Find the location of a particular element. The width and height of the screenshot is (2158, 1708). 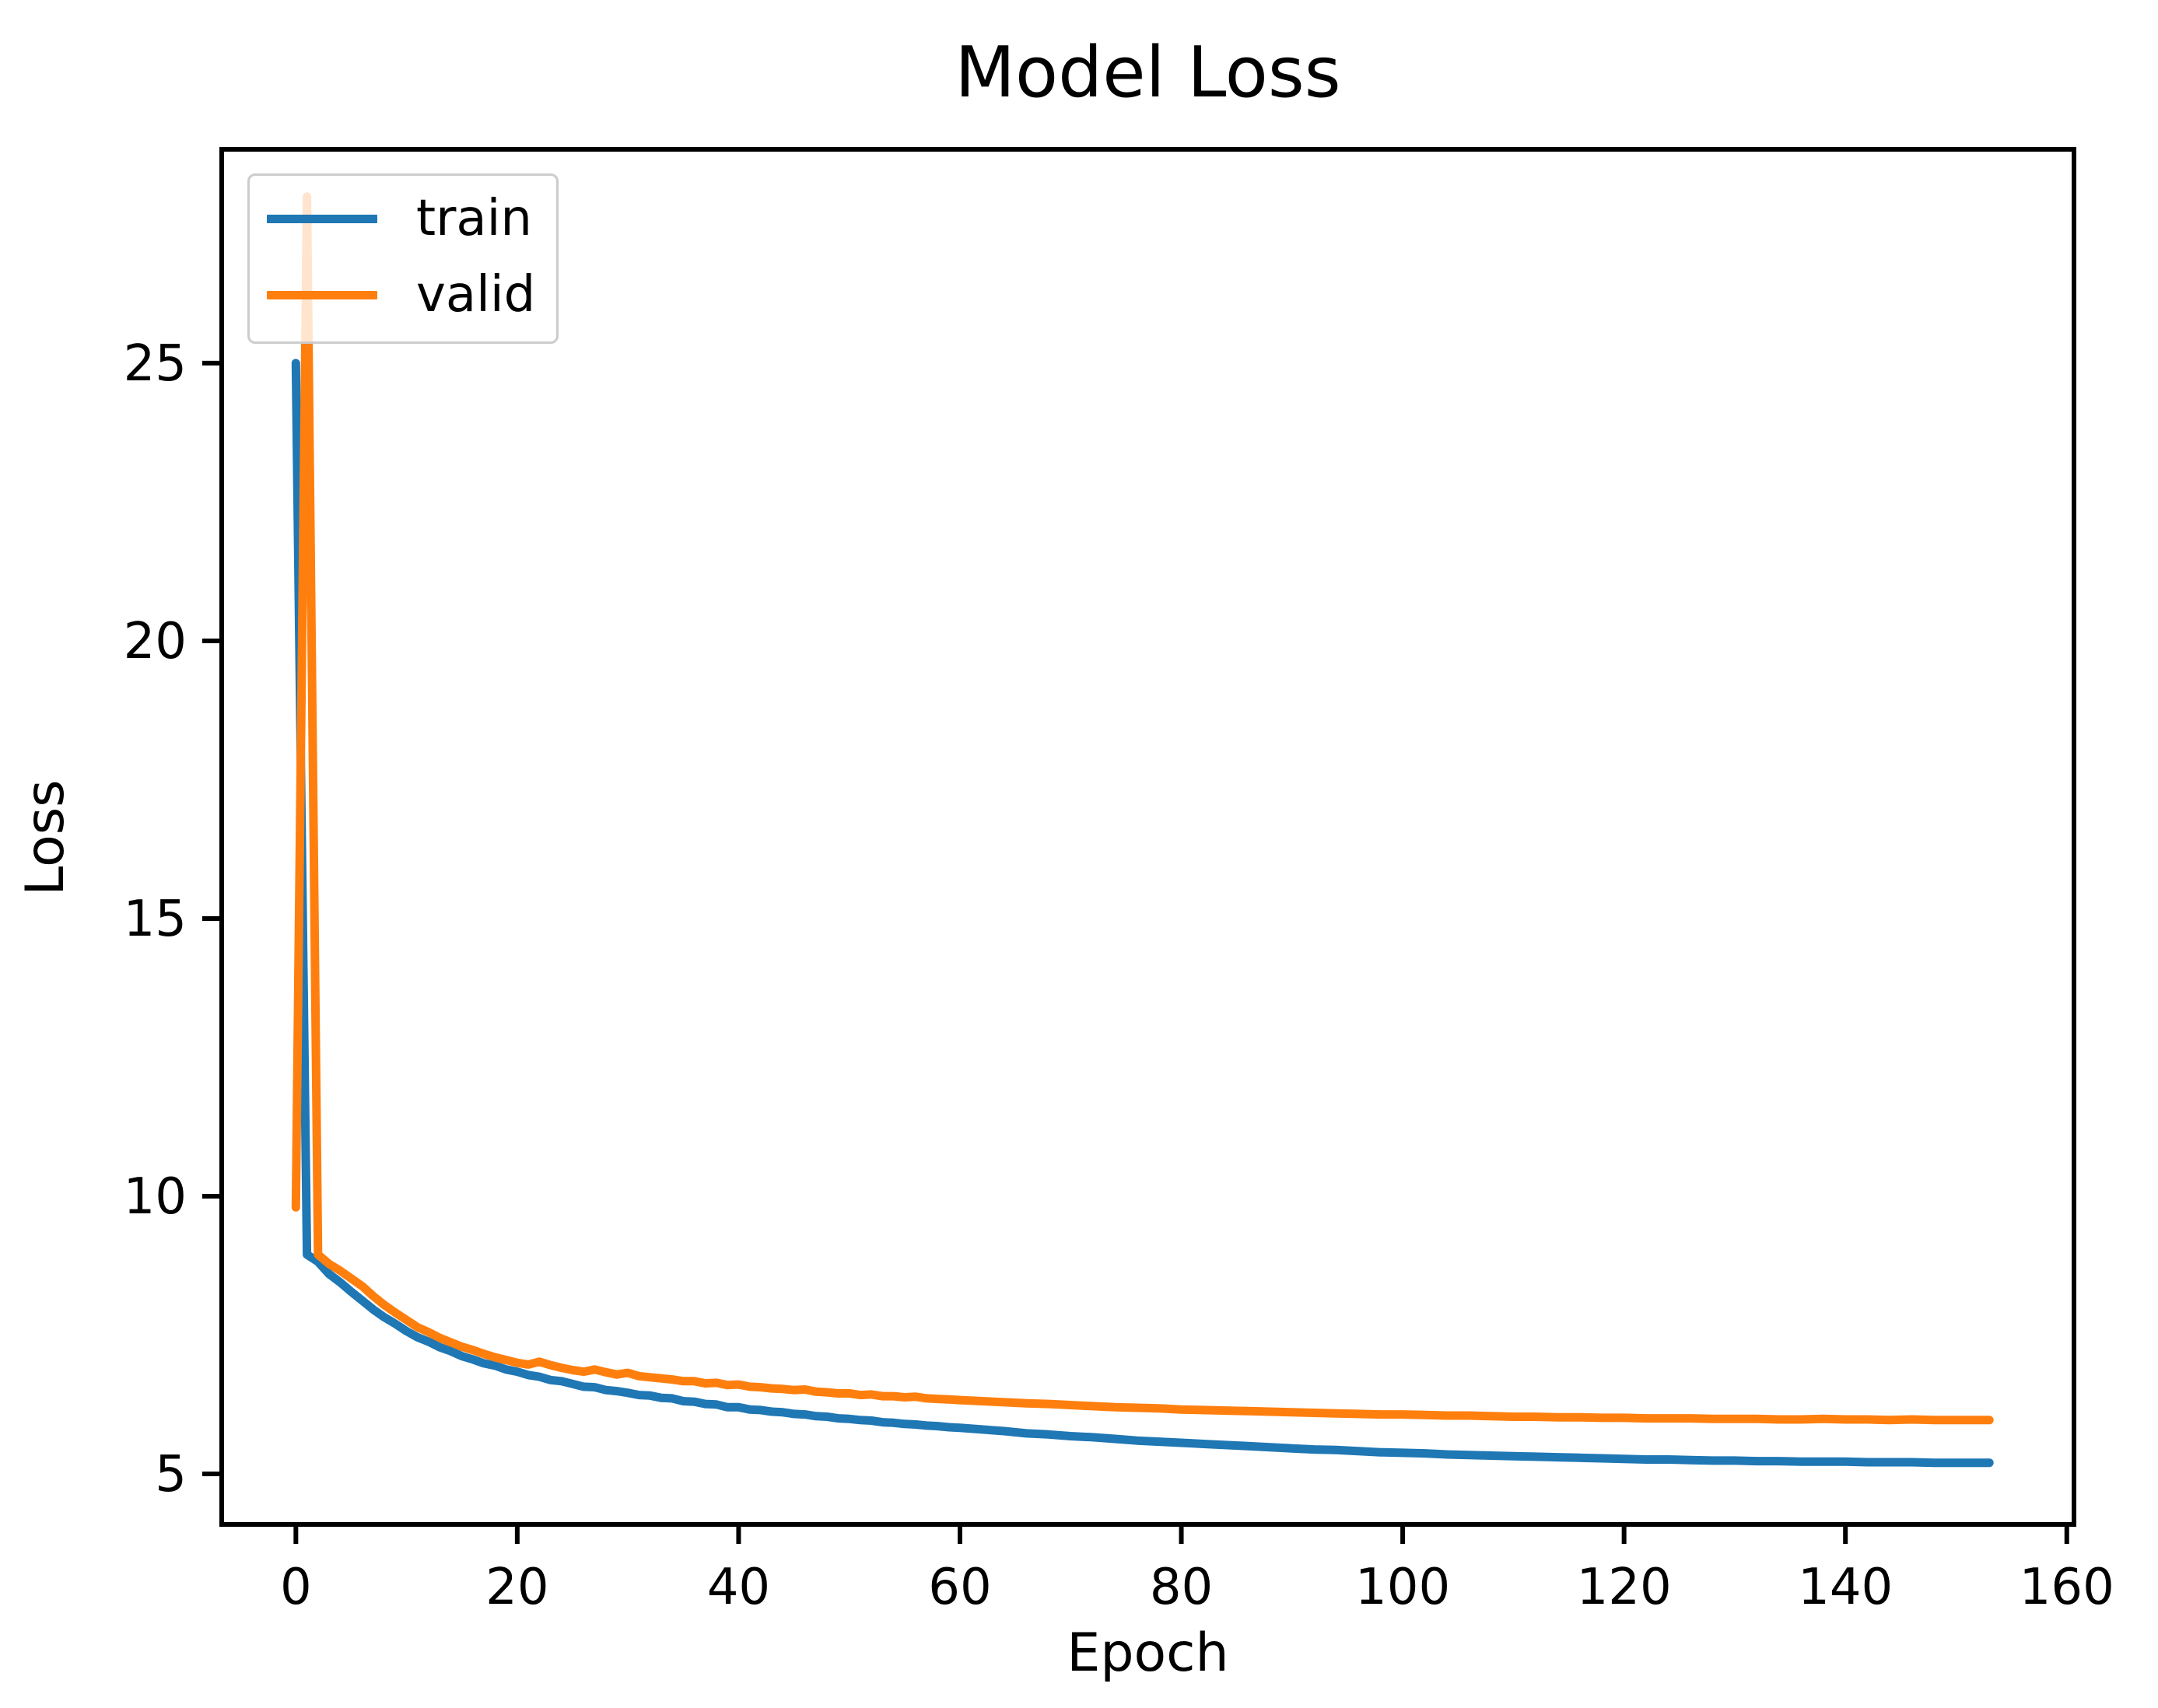

x-tick-label: 100 is located at coordinates (1402, 1587).